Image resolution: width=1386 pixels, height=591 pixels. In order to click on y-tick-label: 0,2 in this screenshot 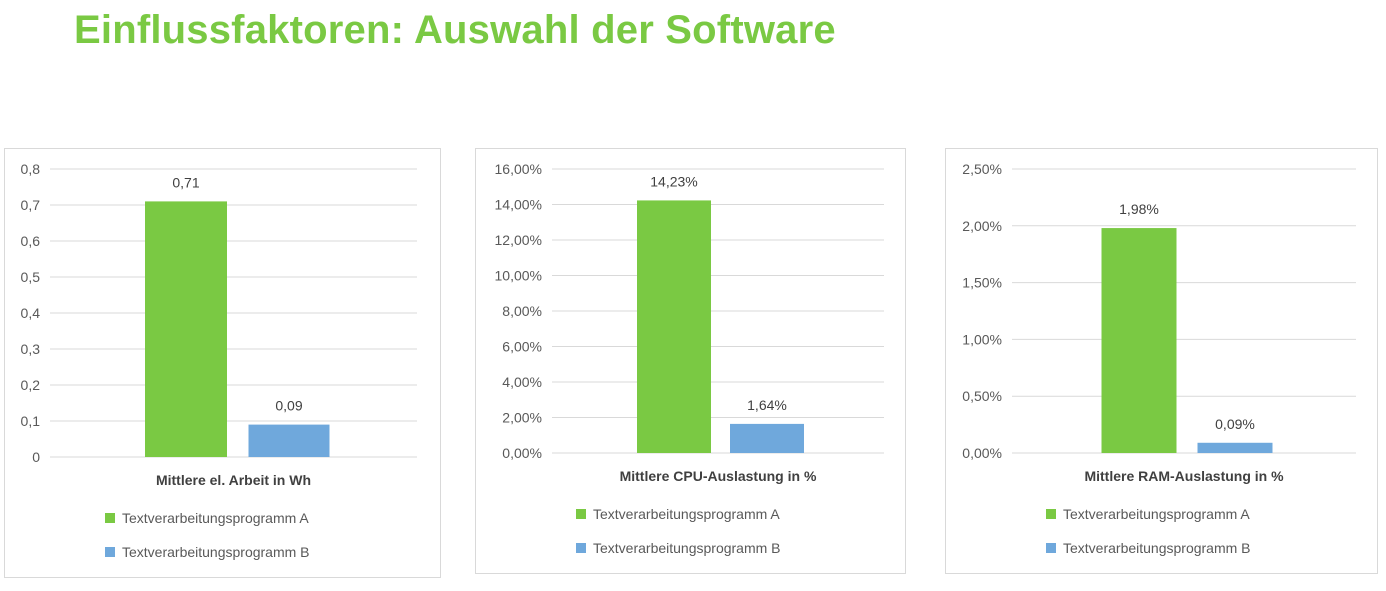, I will do `click(31, 385)`.